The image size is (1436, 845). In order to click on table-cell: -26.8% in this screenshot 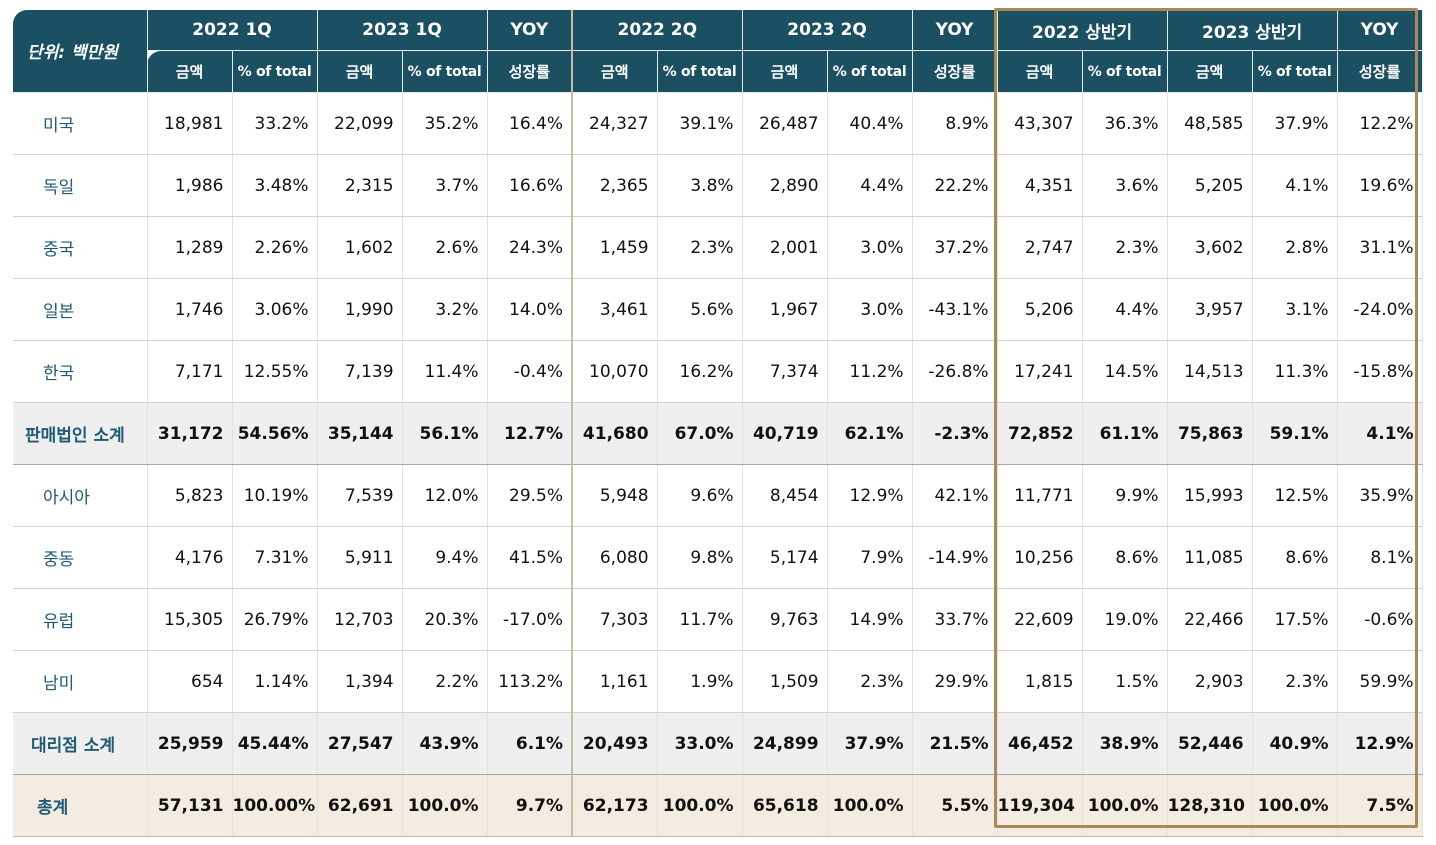, I will do `click(955, 371)`.